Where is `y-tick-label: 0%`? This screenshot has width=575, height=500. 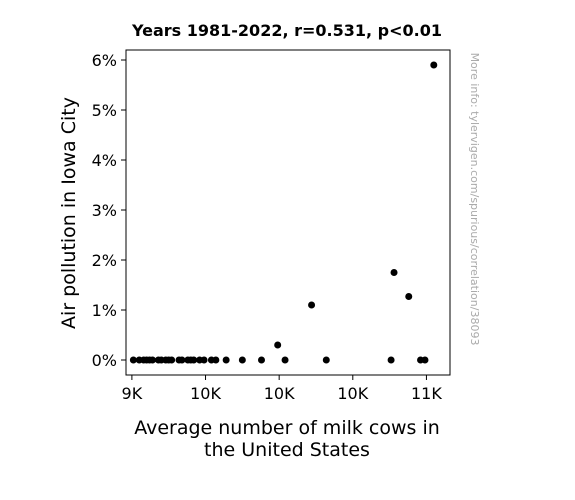 y-tick-label: 0% is located at coordinates (104, 360).